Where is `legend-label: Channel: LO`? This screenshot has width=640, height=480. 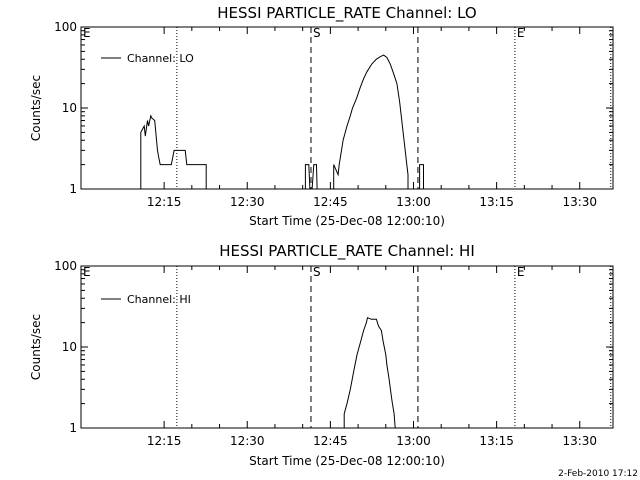 legend-label: Channel: LO is located at coordinates (160, 58).